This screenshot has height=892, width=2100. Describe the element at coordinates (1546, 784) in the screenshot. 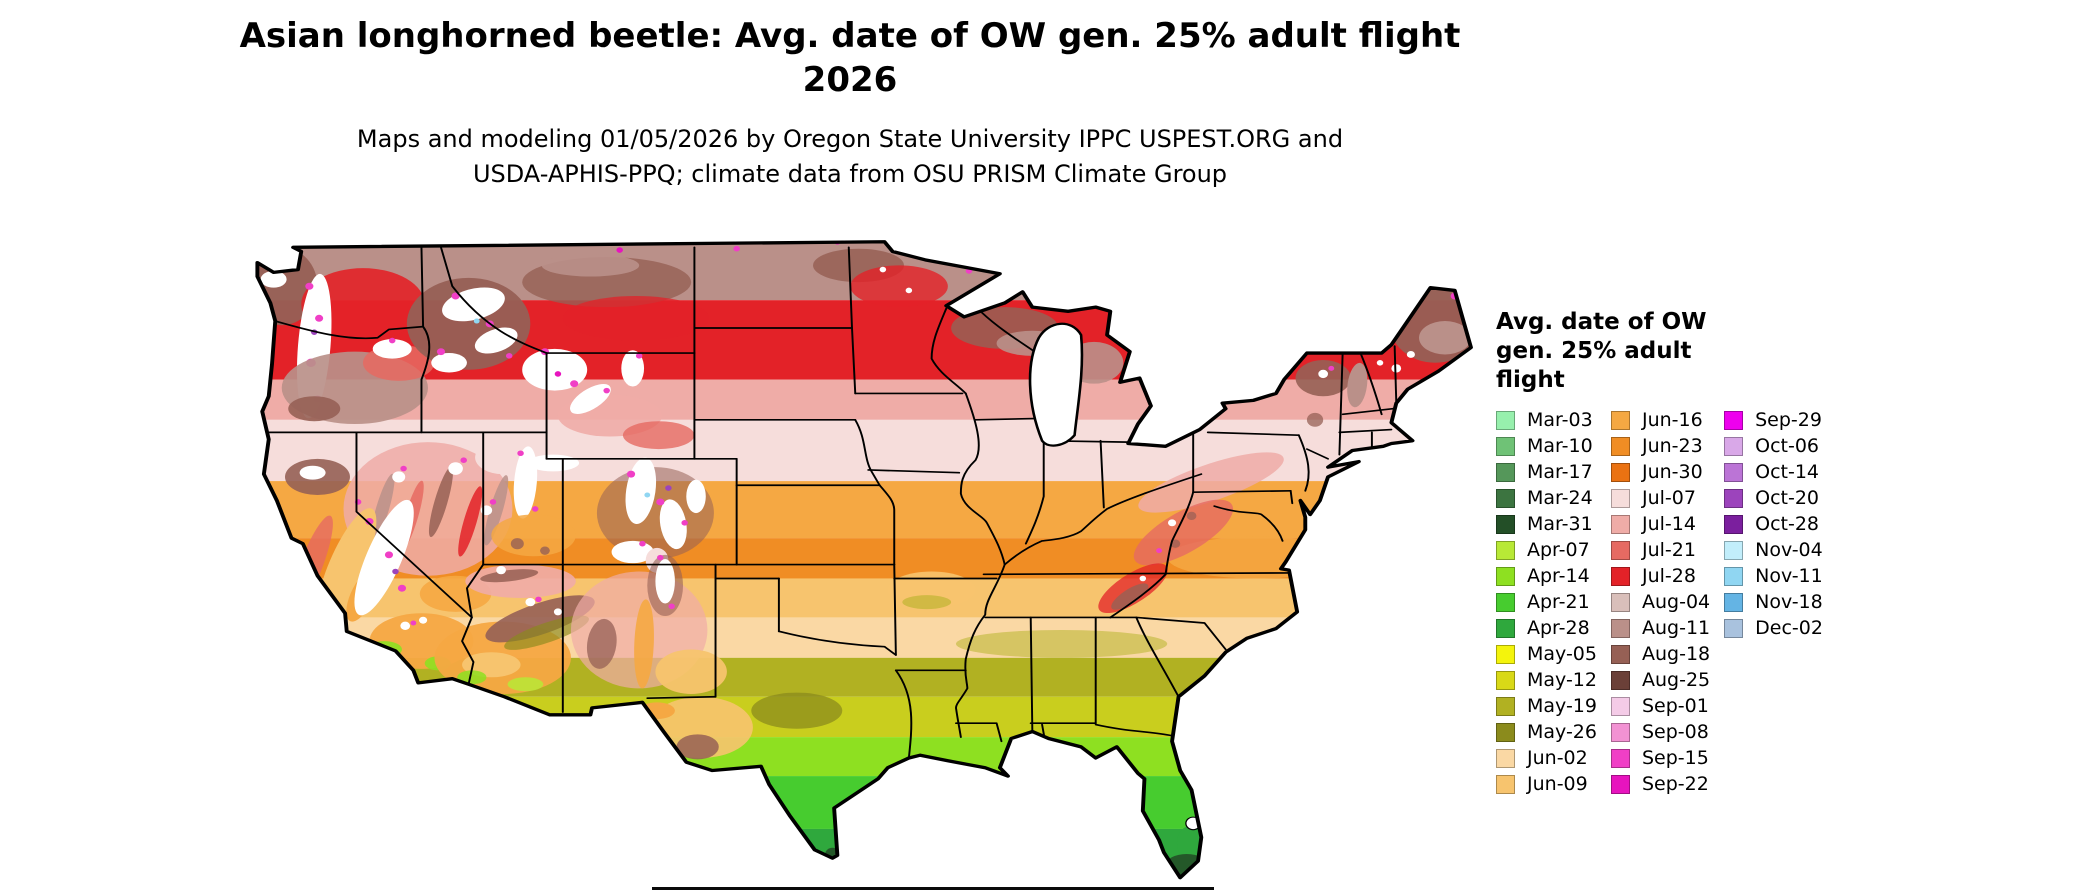

I see `legend-item: Jun-09` at that location.